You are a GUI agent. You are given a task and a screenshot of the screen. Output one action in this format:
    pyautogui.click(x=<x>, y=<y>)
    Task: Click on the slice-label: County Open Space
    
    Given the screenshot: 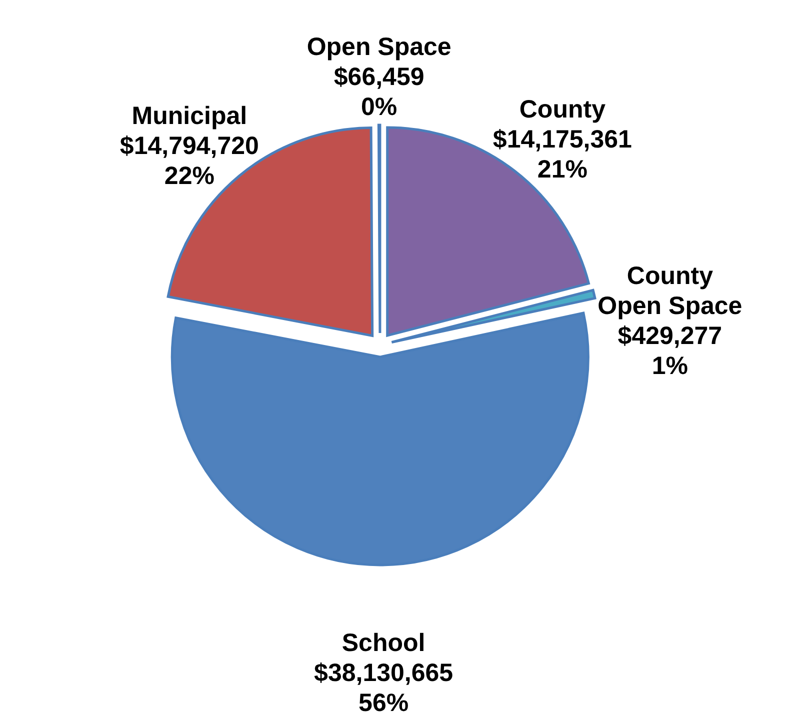 What is the action you would take?
    pyautogui.click(x=670, y=291)
    